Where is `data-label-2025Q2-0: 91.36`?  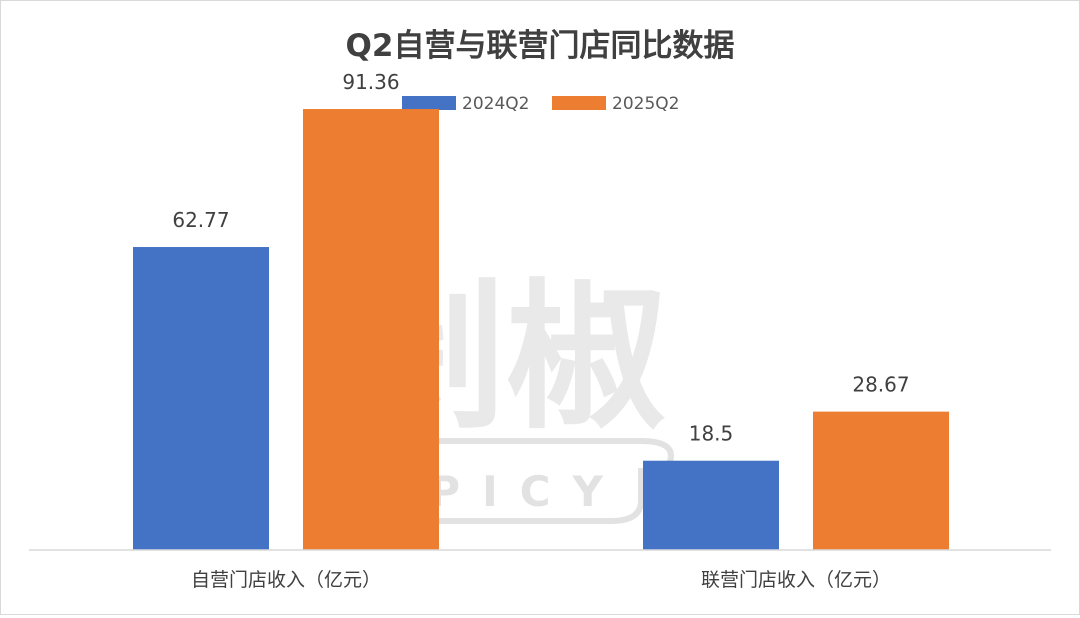
data-label-2025Q2-0: 91.36 is located at coordinates (370, 82).